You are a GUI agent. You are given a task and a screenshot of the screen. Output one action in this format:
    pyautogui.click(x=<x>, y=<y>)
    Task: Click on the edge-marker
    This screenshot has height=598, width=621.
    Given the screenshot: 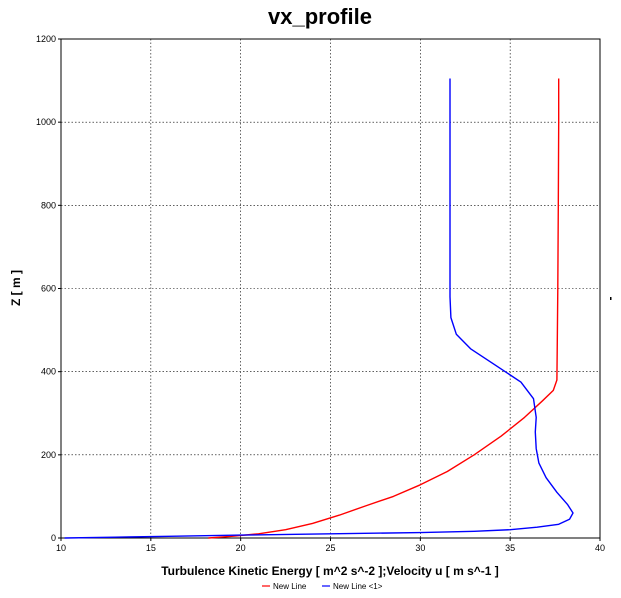 What is the action you would take?
    pyautogui.click(x=611, y=298)
    